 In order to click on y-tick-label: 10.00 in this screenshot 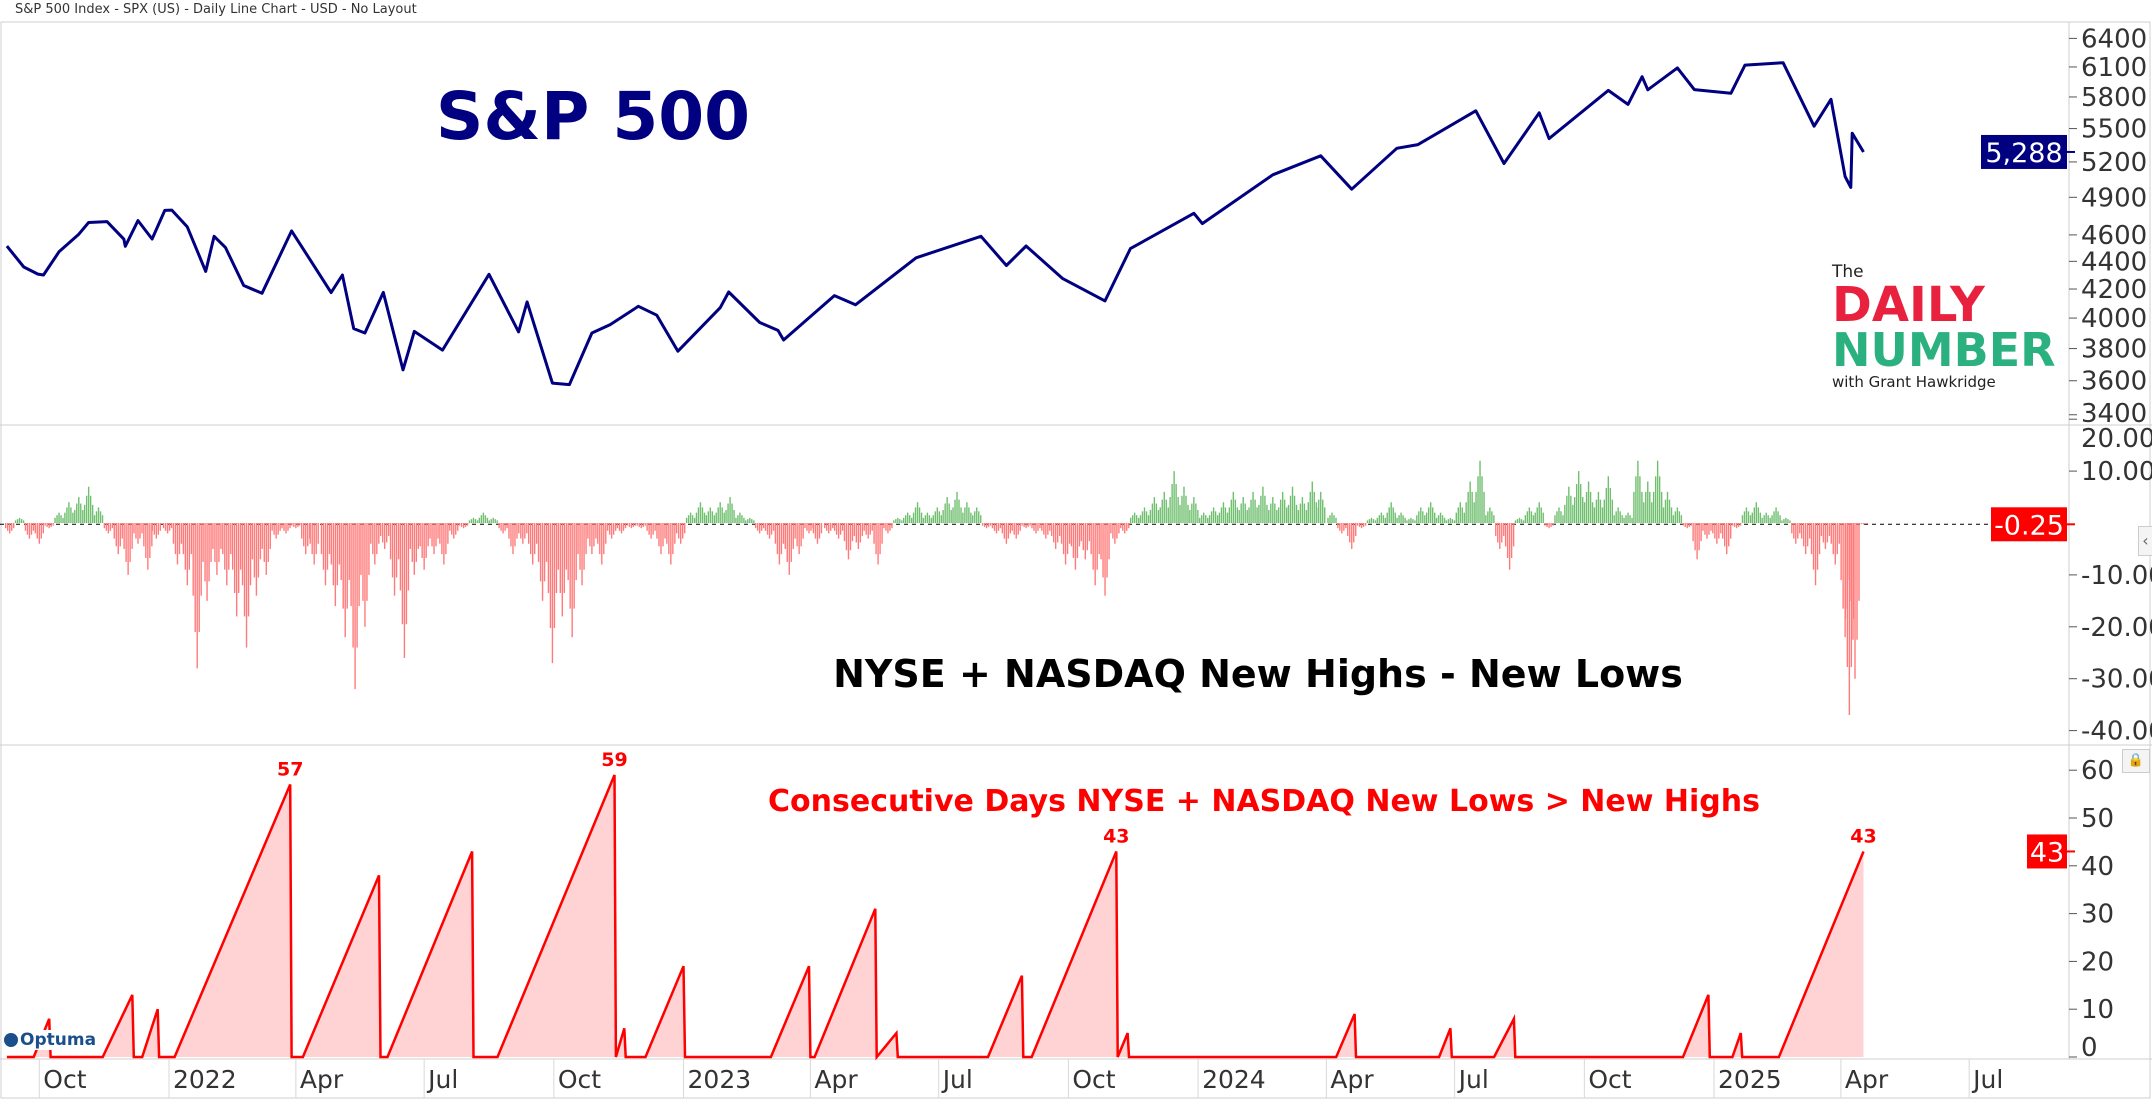, I will do `click(2116, 472)`.